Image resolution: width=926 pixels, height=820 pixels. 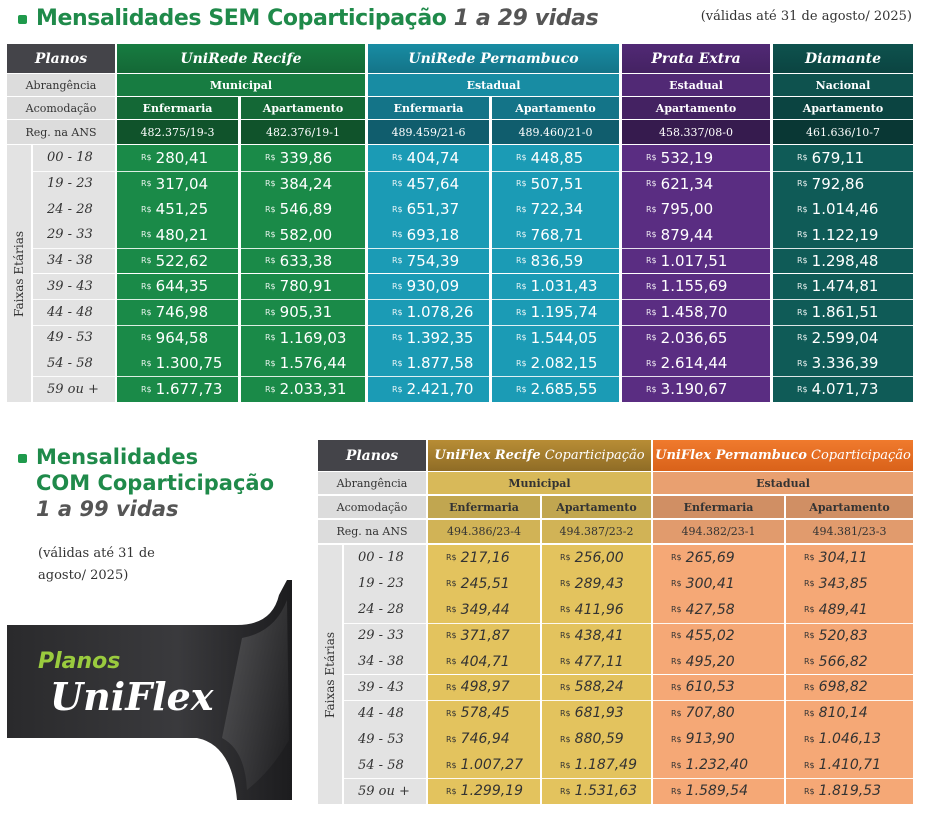 What do you see at coordinates (385, 635) in the screenshot?
I see `age-range-2-3: 29 - 33` at bounding box center [385, 635].